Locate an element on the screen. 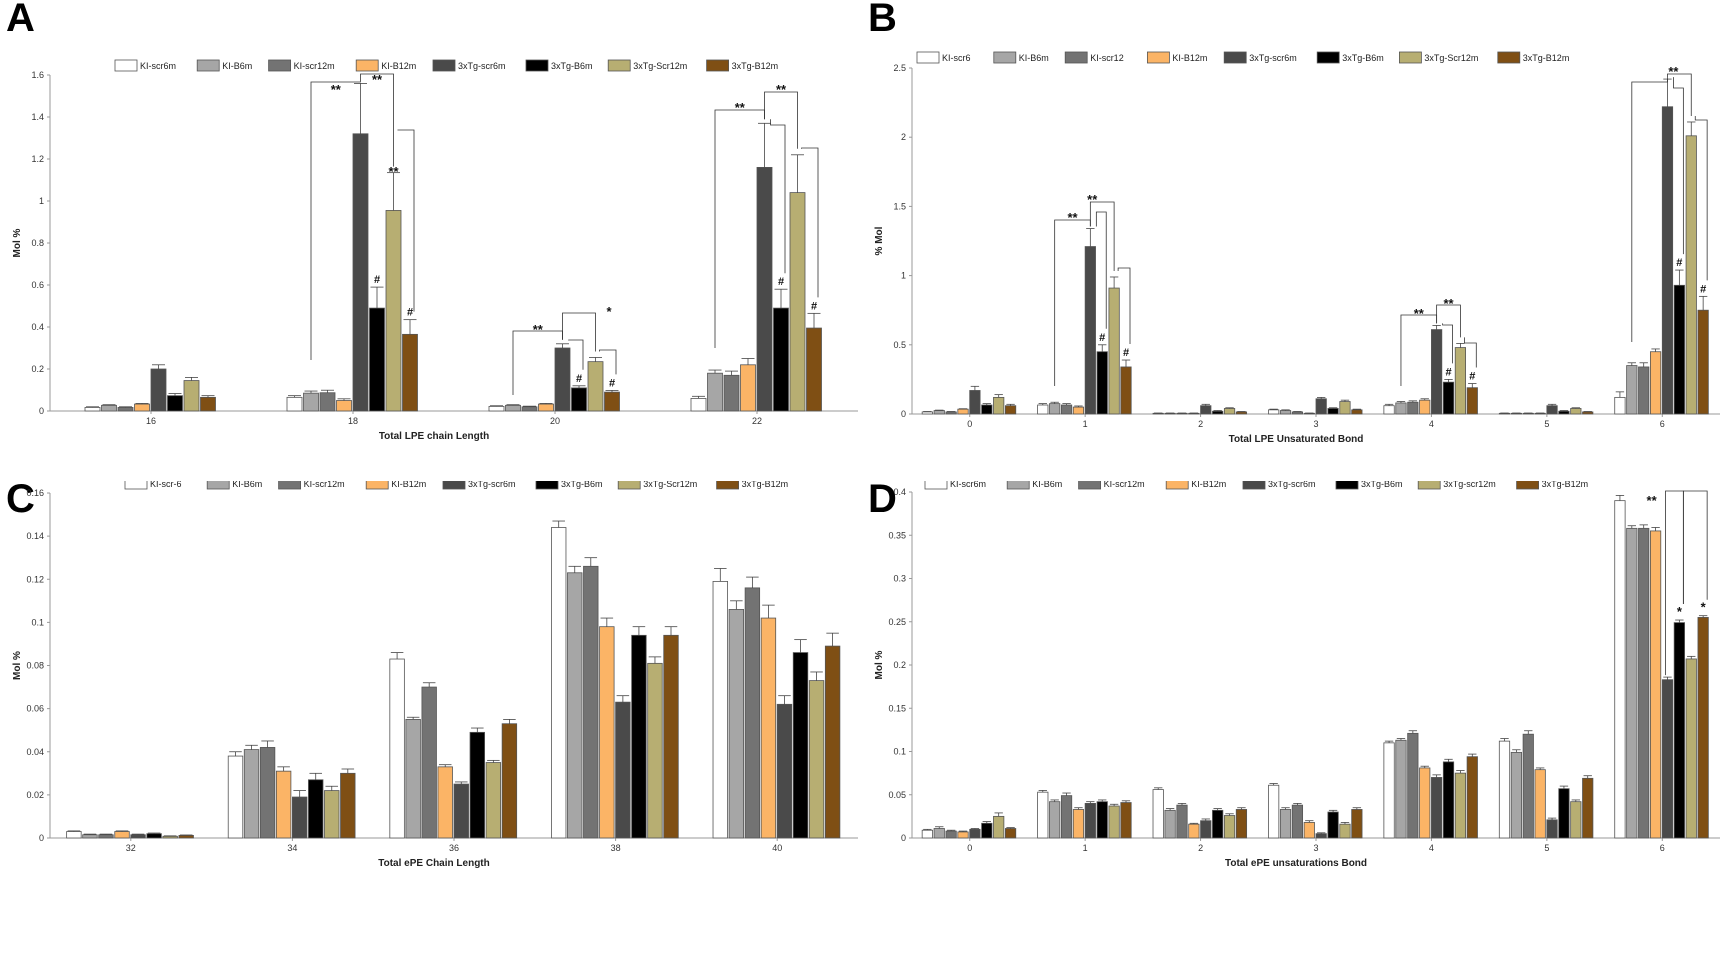 The width and height of the screenshot is (1725, 963). y-tick-label: 1 is located at coordinates (41, 201).